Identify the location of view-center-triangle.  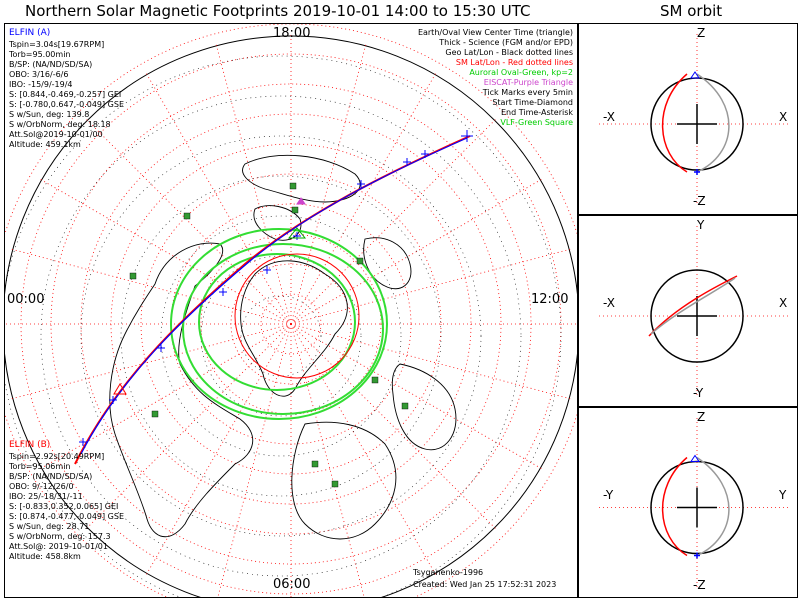
(297, 233).